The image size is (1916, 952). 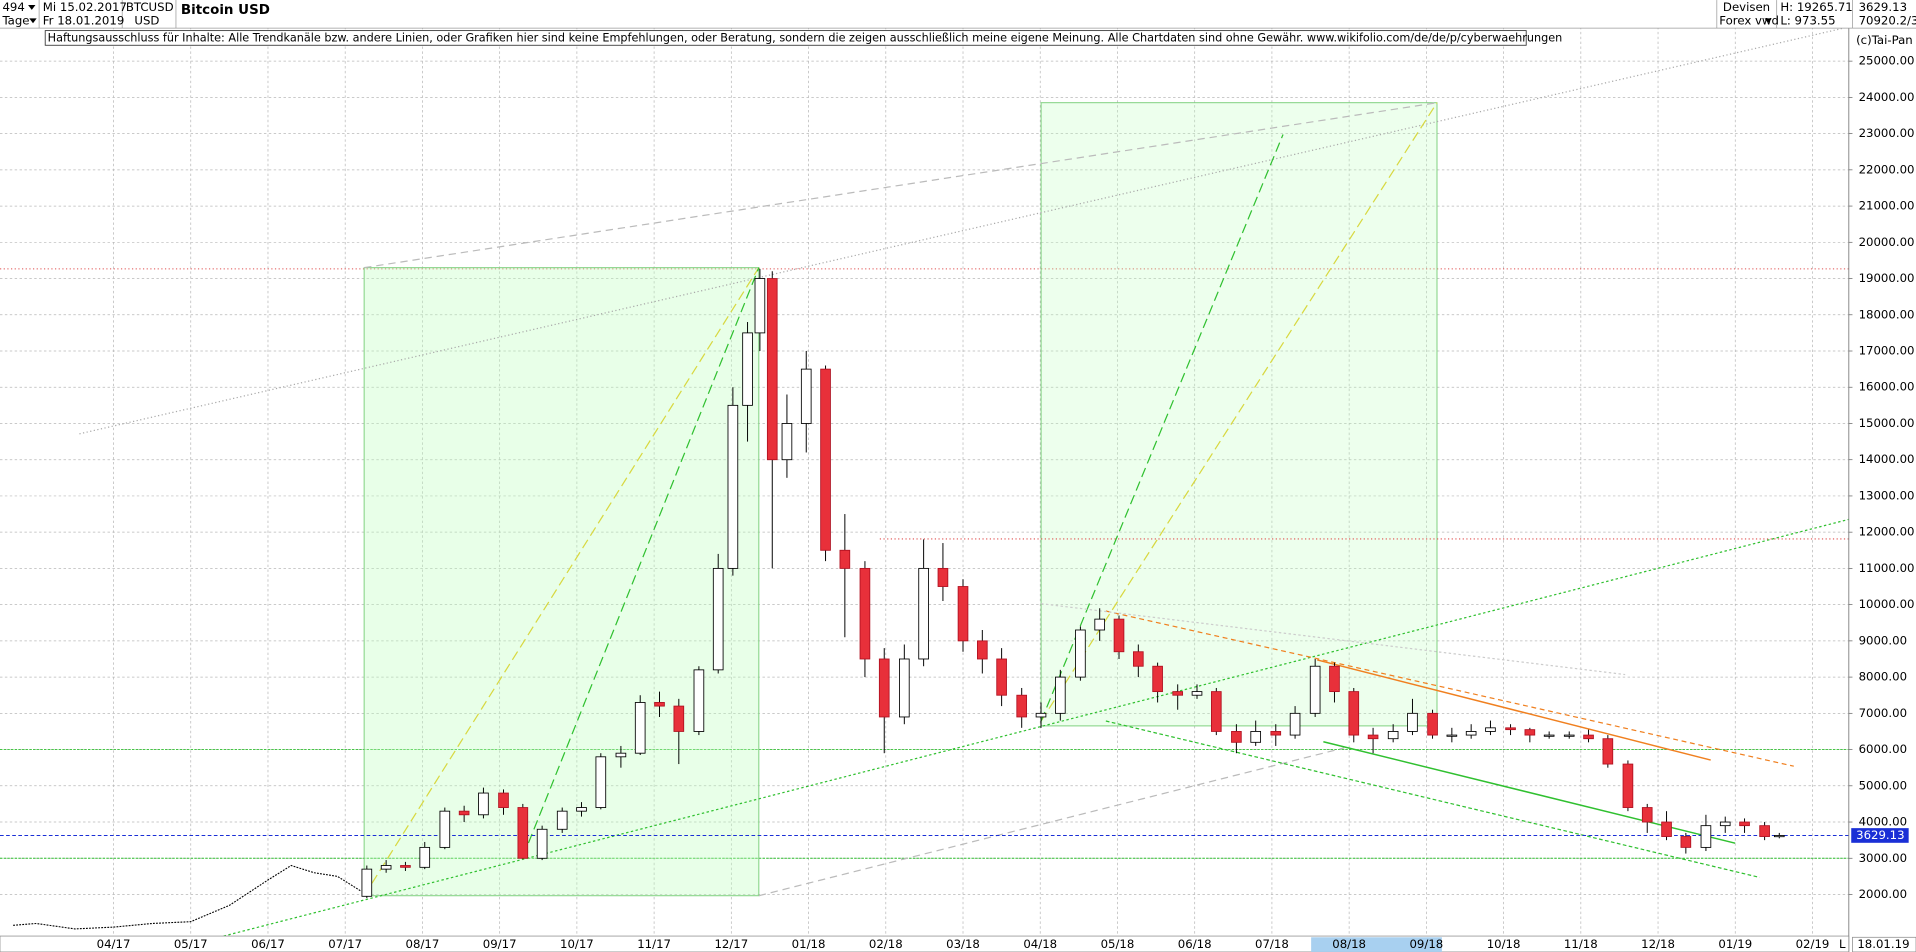 What do you see at coordinates (1426, 944) in the screenshot?
I see `x-tick-label: 09/18` at bounding box center [1426, 944].